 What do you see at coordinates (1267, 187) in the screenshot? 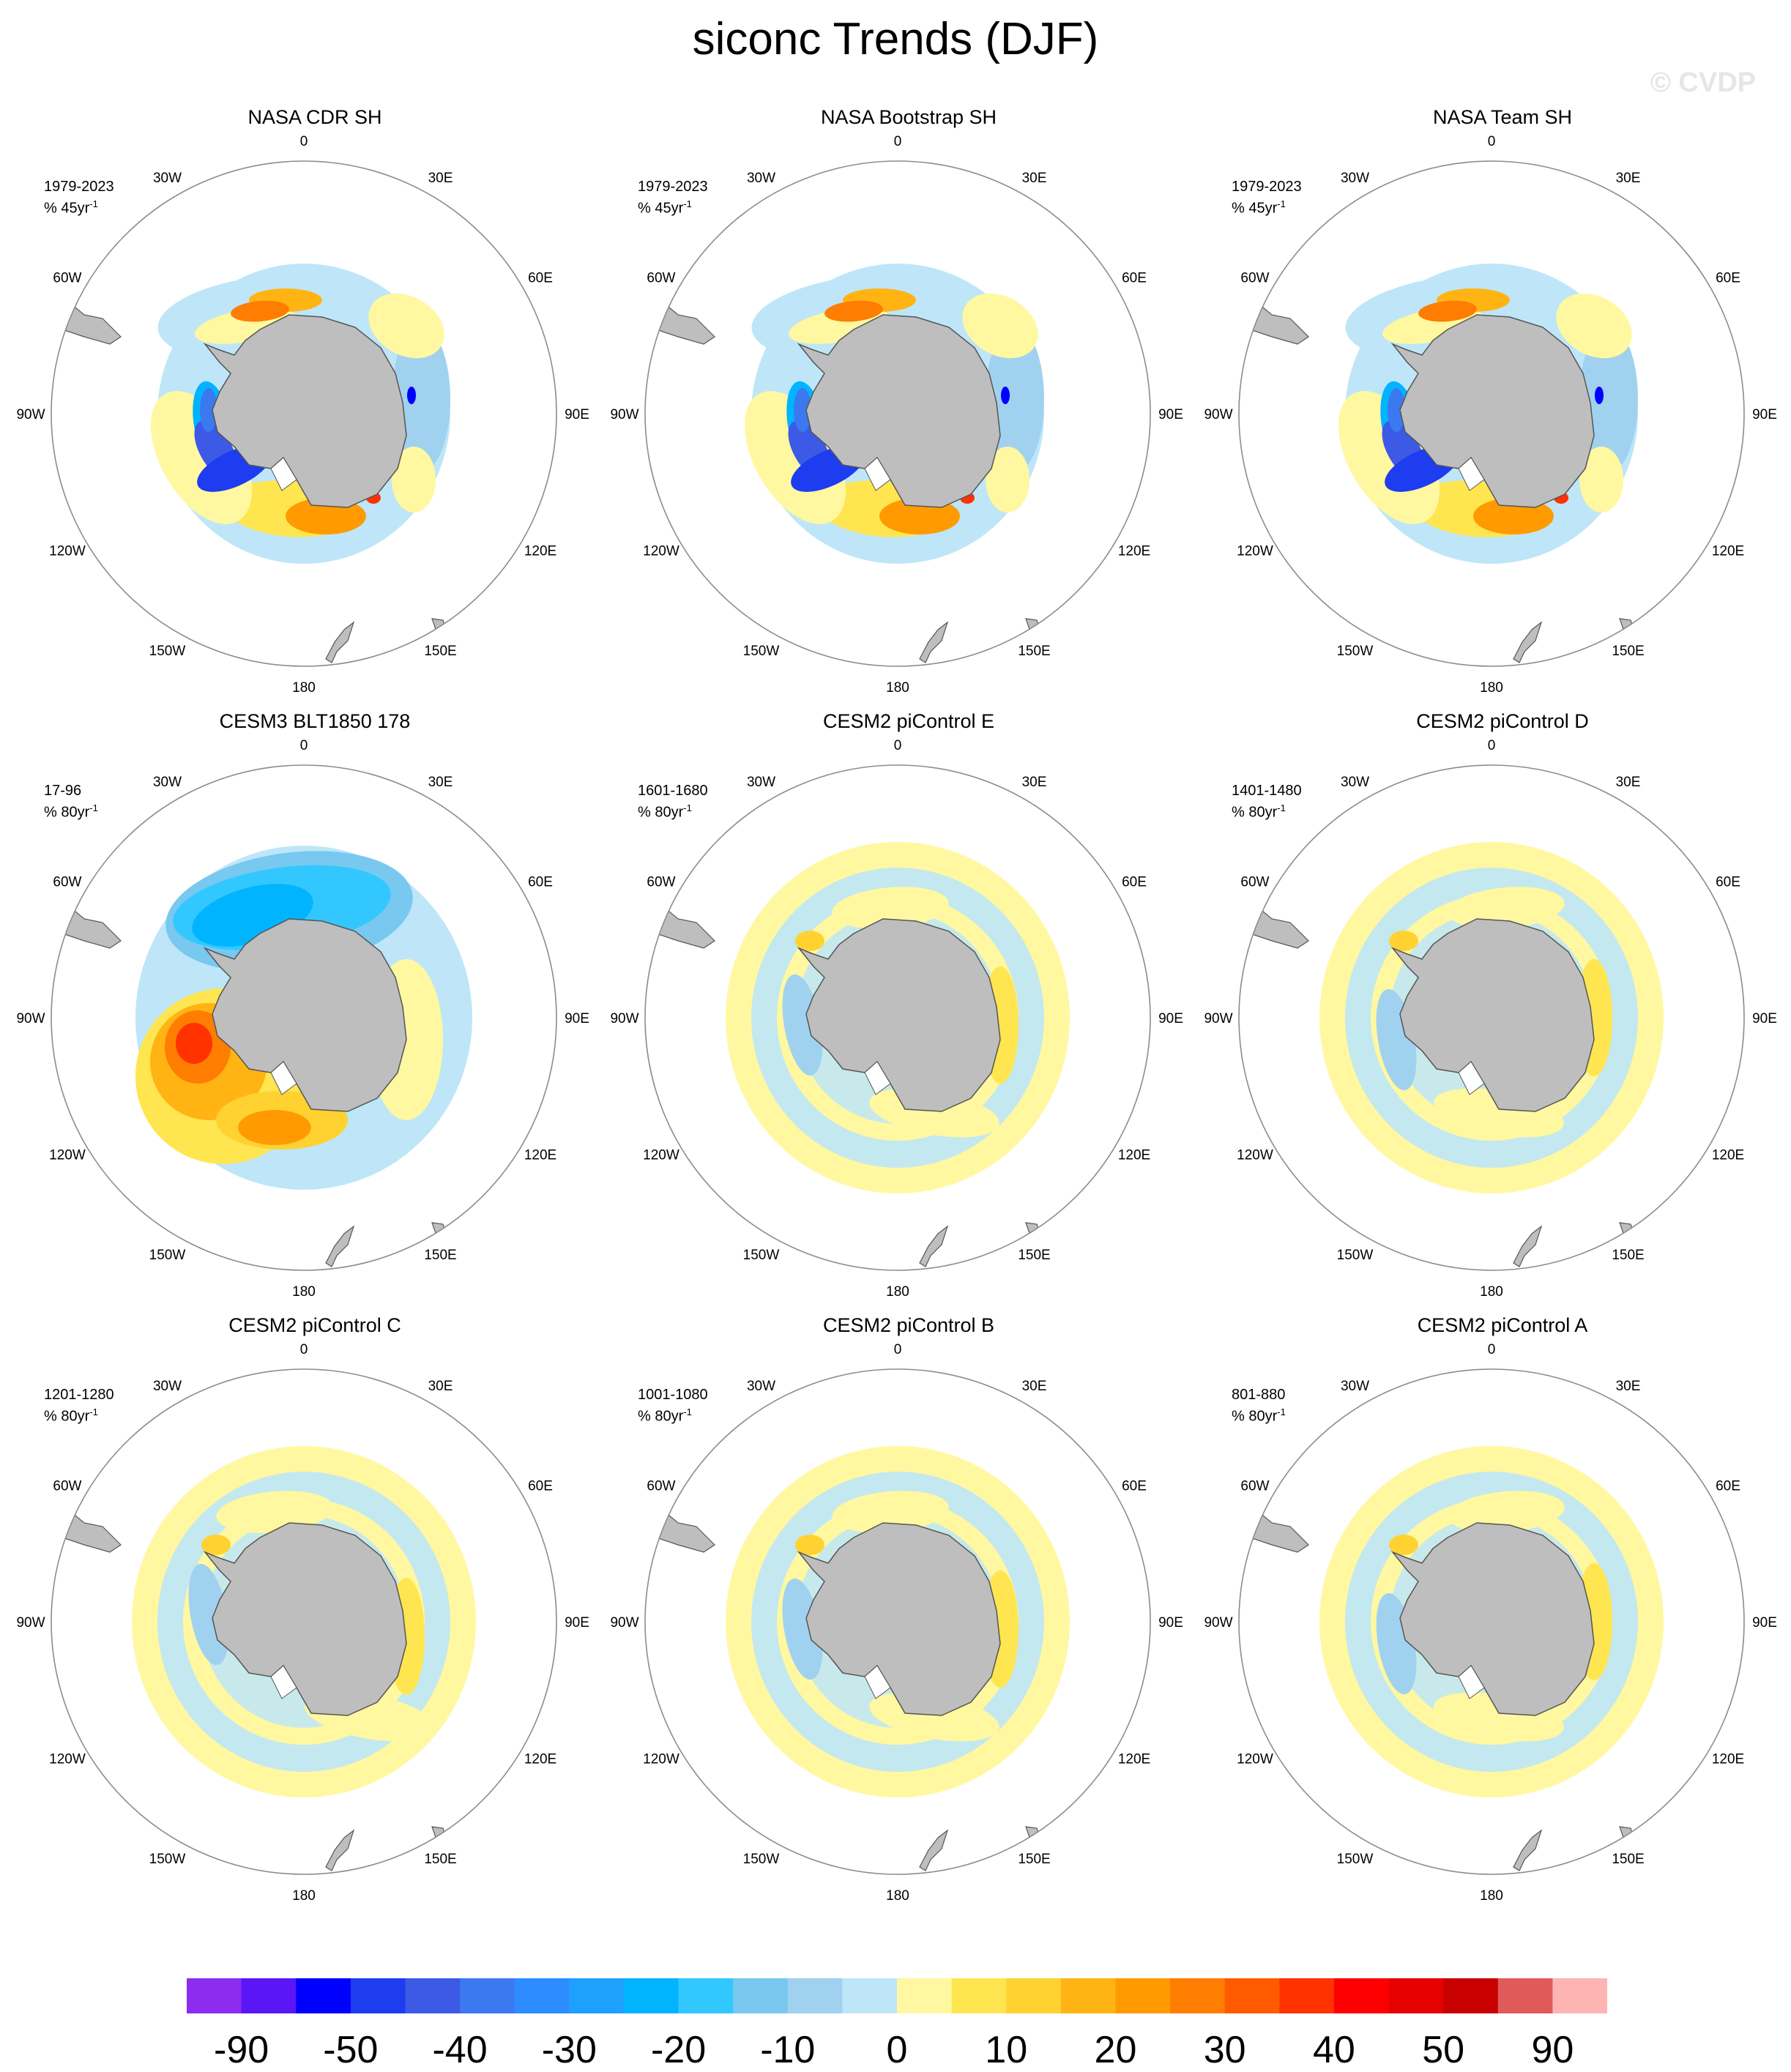
I see `trend-period: 1979-2023` at bounding box center [1267, 187].